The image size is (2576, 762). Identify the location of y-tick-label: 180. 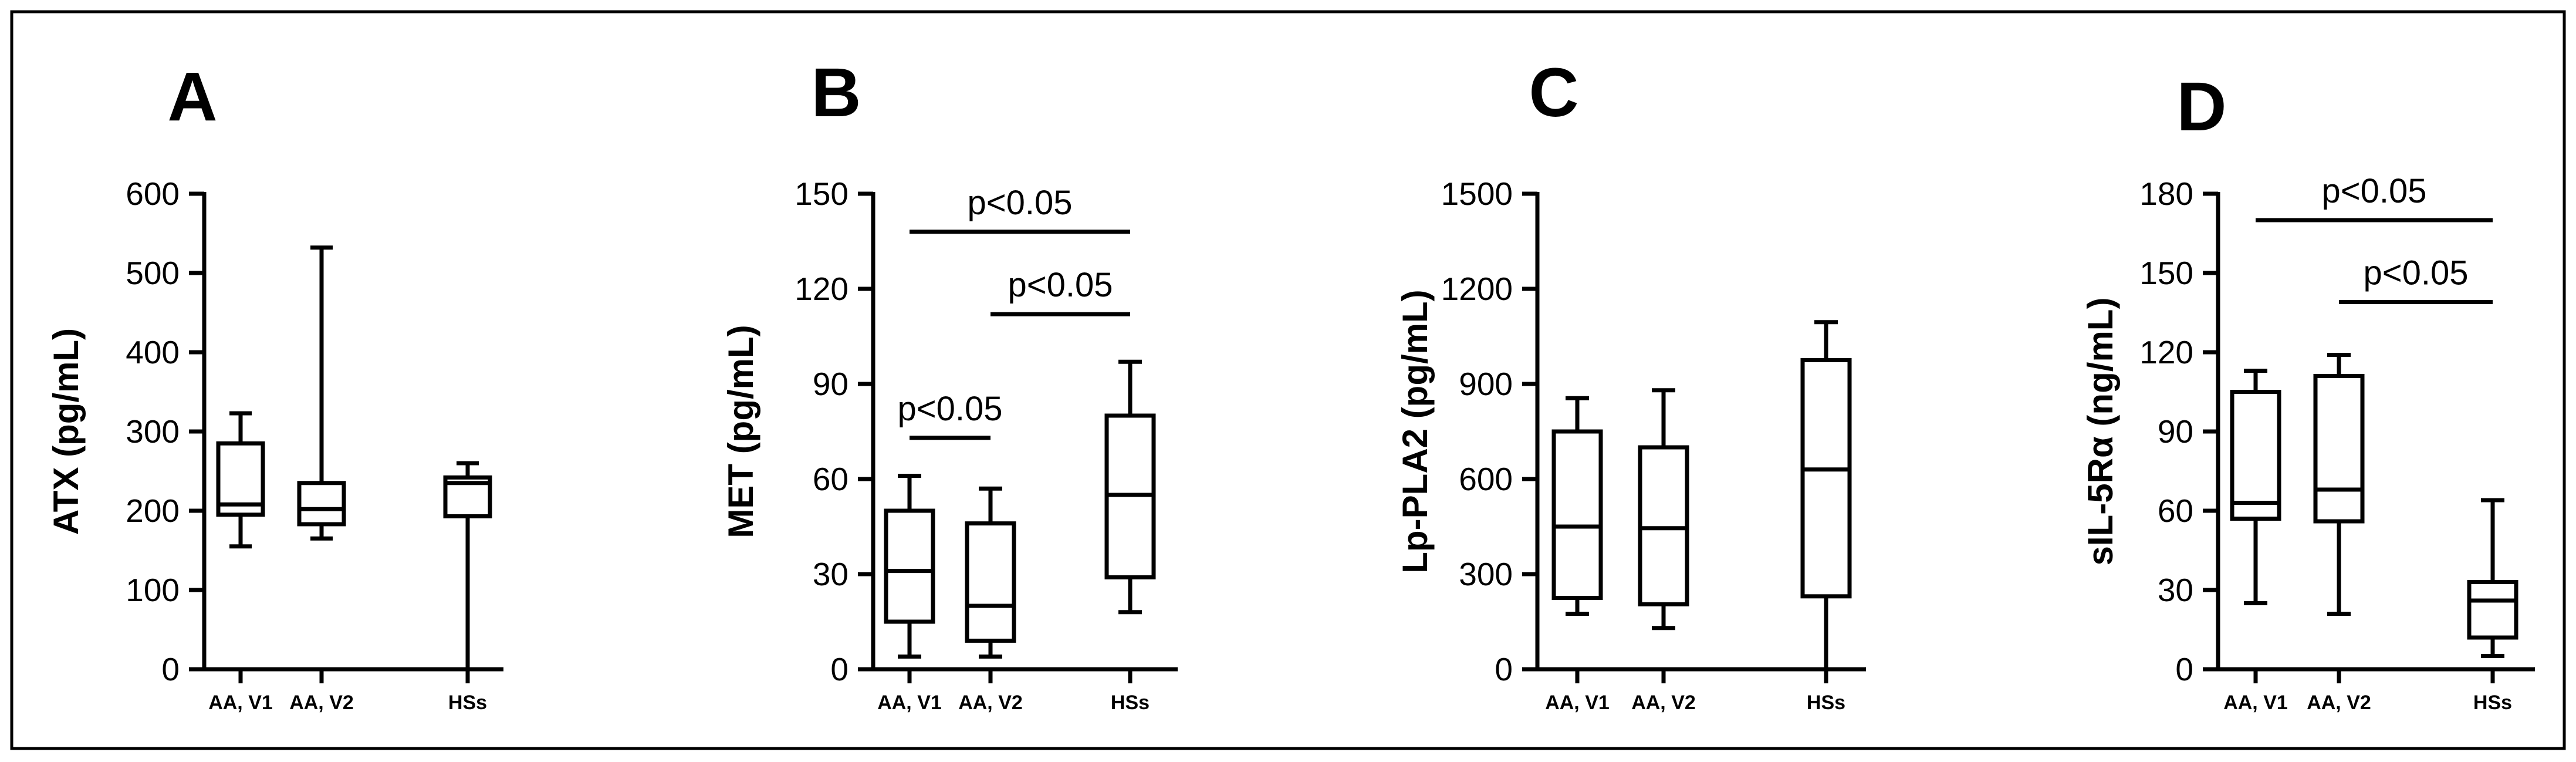
(2166, 194).